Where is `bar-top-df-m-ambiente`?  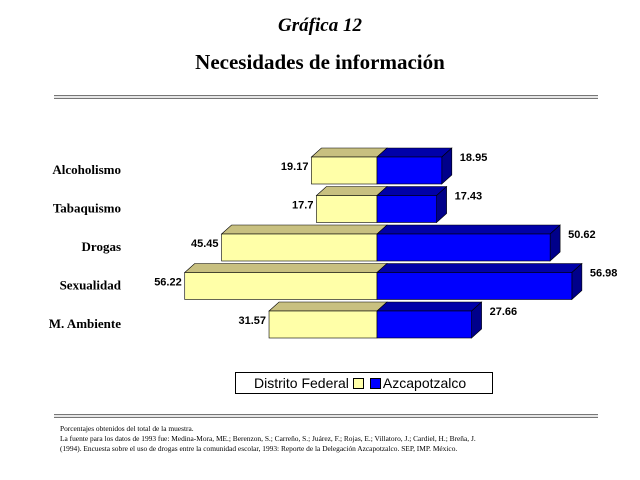 bar-top-df-m-ambiente is located at coordinates (328, 306).